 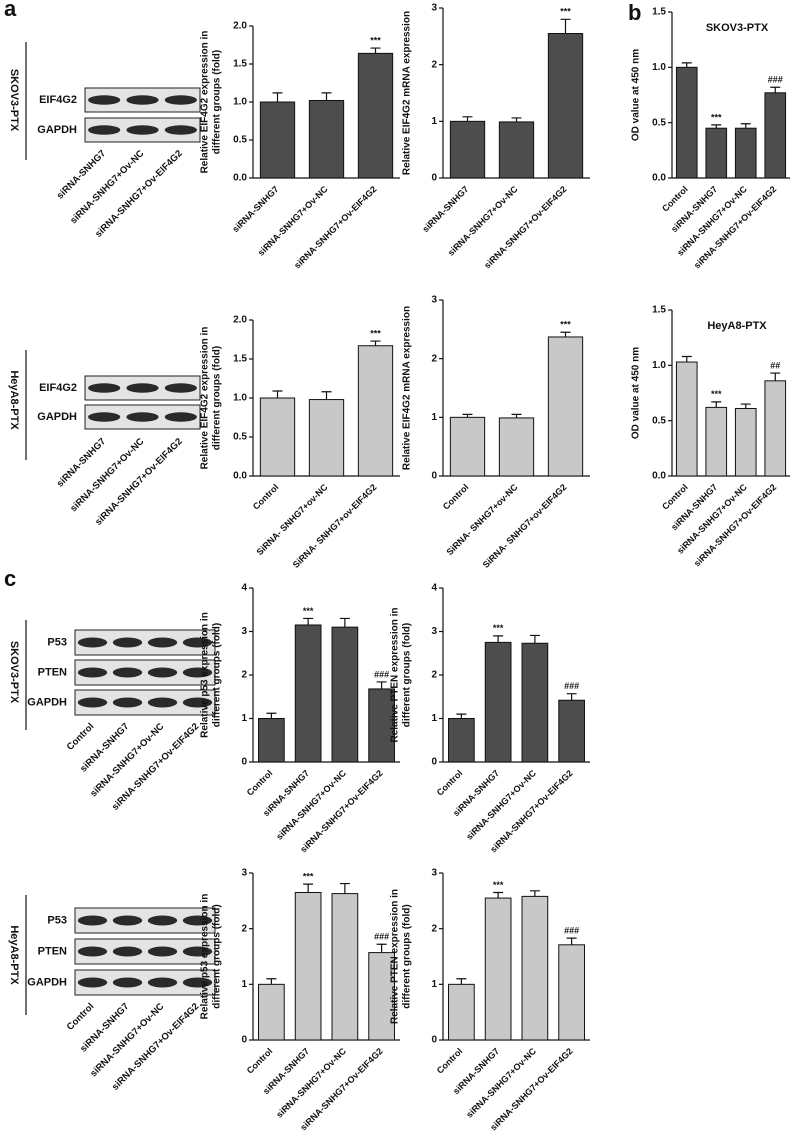 I want to click on x-tick-label: siRNA-SNHG7+Ov-EIF4G2, so click(x=335, y=227).